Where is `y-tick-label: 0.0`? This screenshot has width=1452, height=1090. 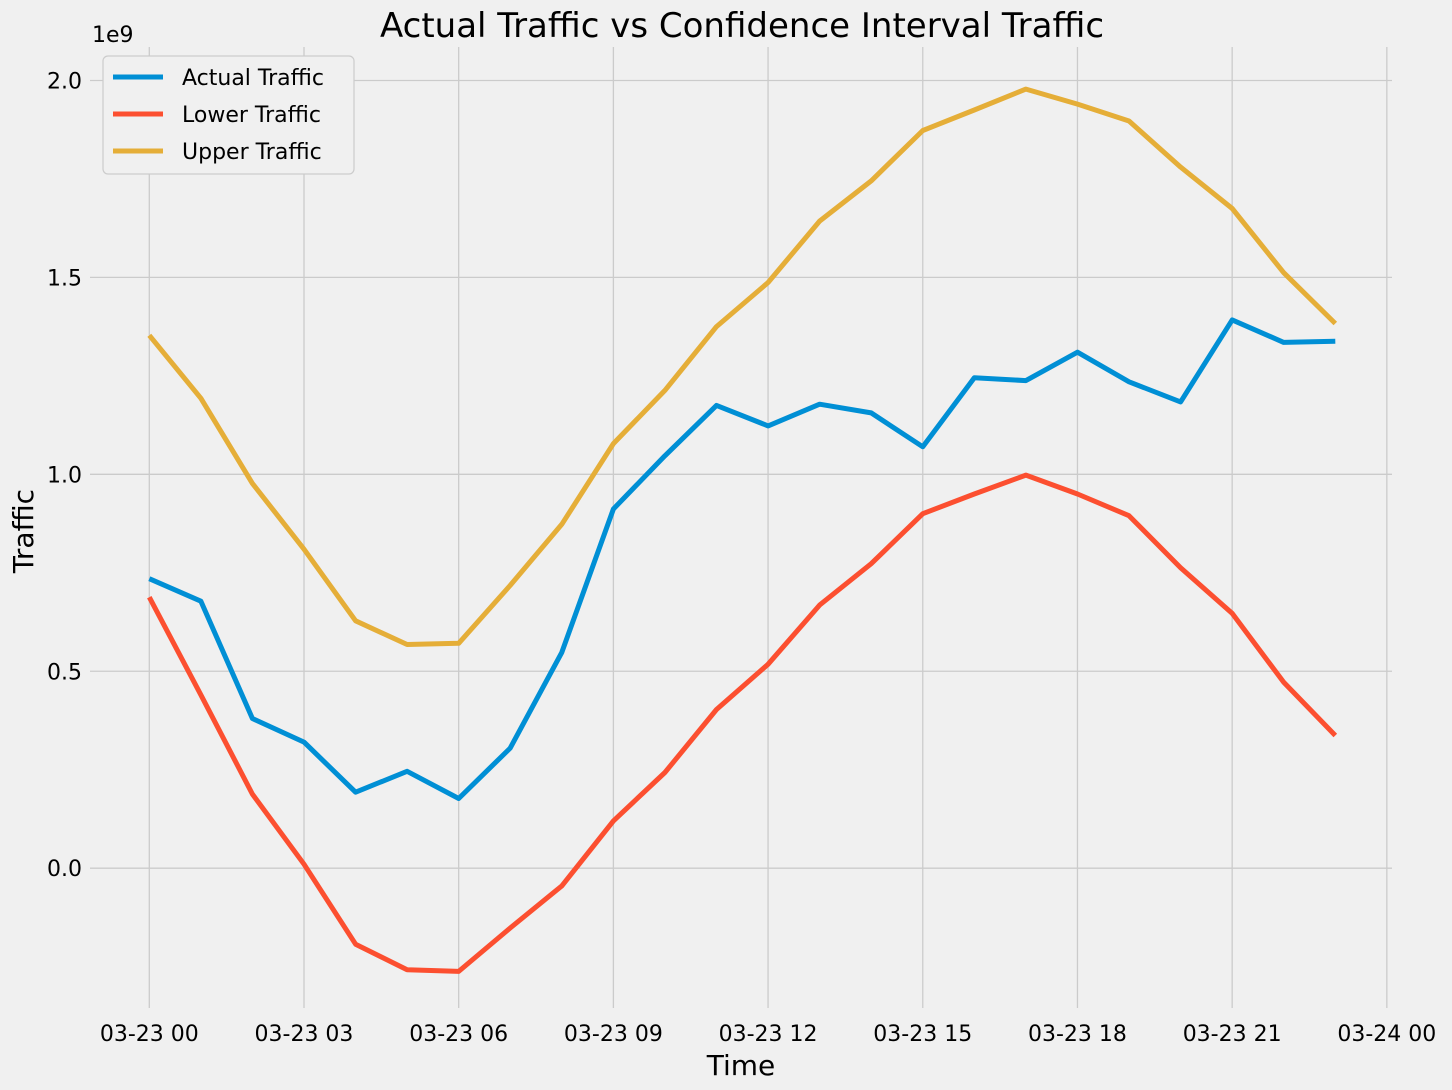 y-tick-label: 0.0 is located at coordinates (64, 869).